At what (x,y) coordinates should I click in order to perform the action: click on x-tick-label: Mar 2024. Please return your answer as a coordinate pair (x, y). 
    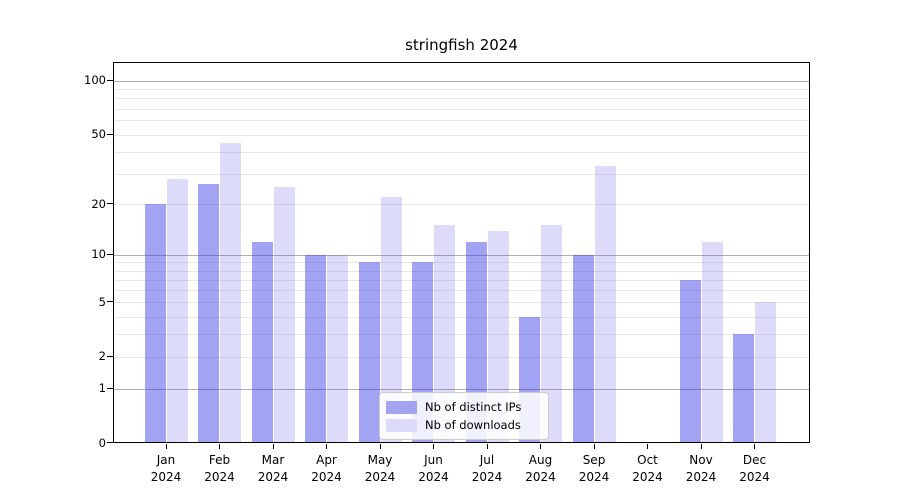
    Looking at the image, I should click on (273, 468).